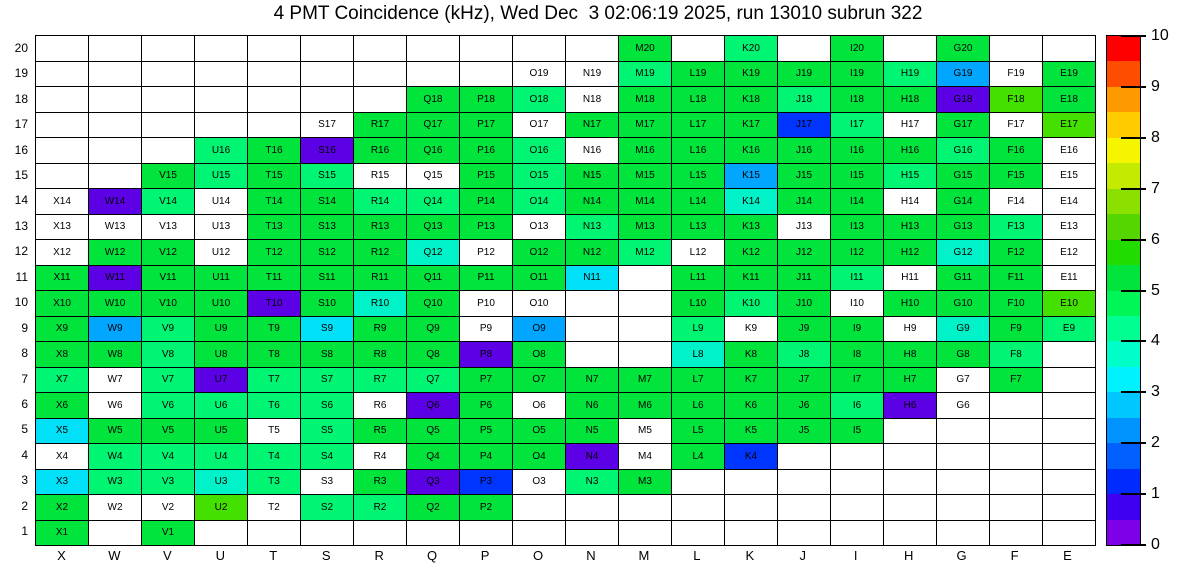 The width and height of the screenshot is (1196, 572). Describe the element at coordinates (592, 175) in the screenshot. I see `grid-cell: N15` at that location.